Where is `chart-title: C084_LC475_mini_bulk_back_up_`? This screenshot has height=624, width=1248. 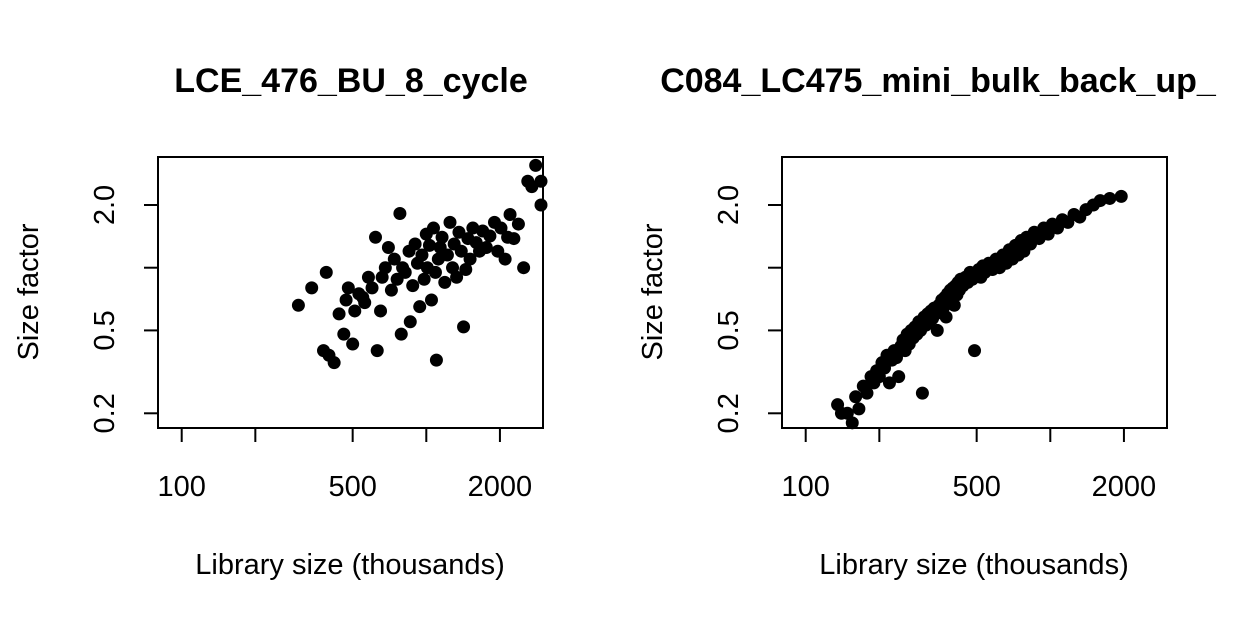 chart-title: C084_LC475_mini_bulk_back_up_ is located at coordinates (938, 81).